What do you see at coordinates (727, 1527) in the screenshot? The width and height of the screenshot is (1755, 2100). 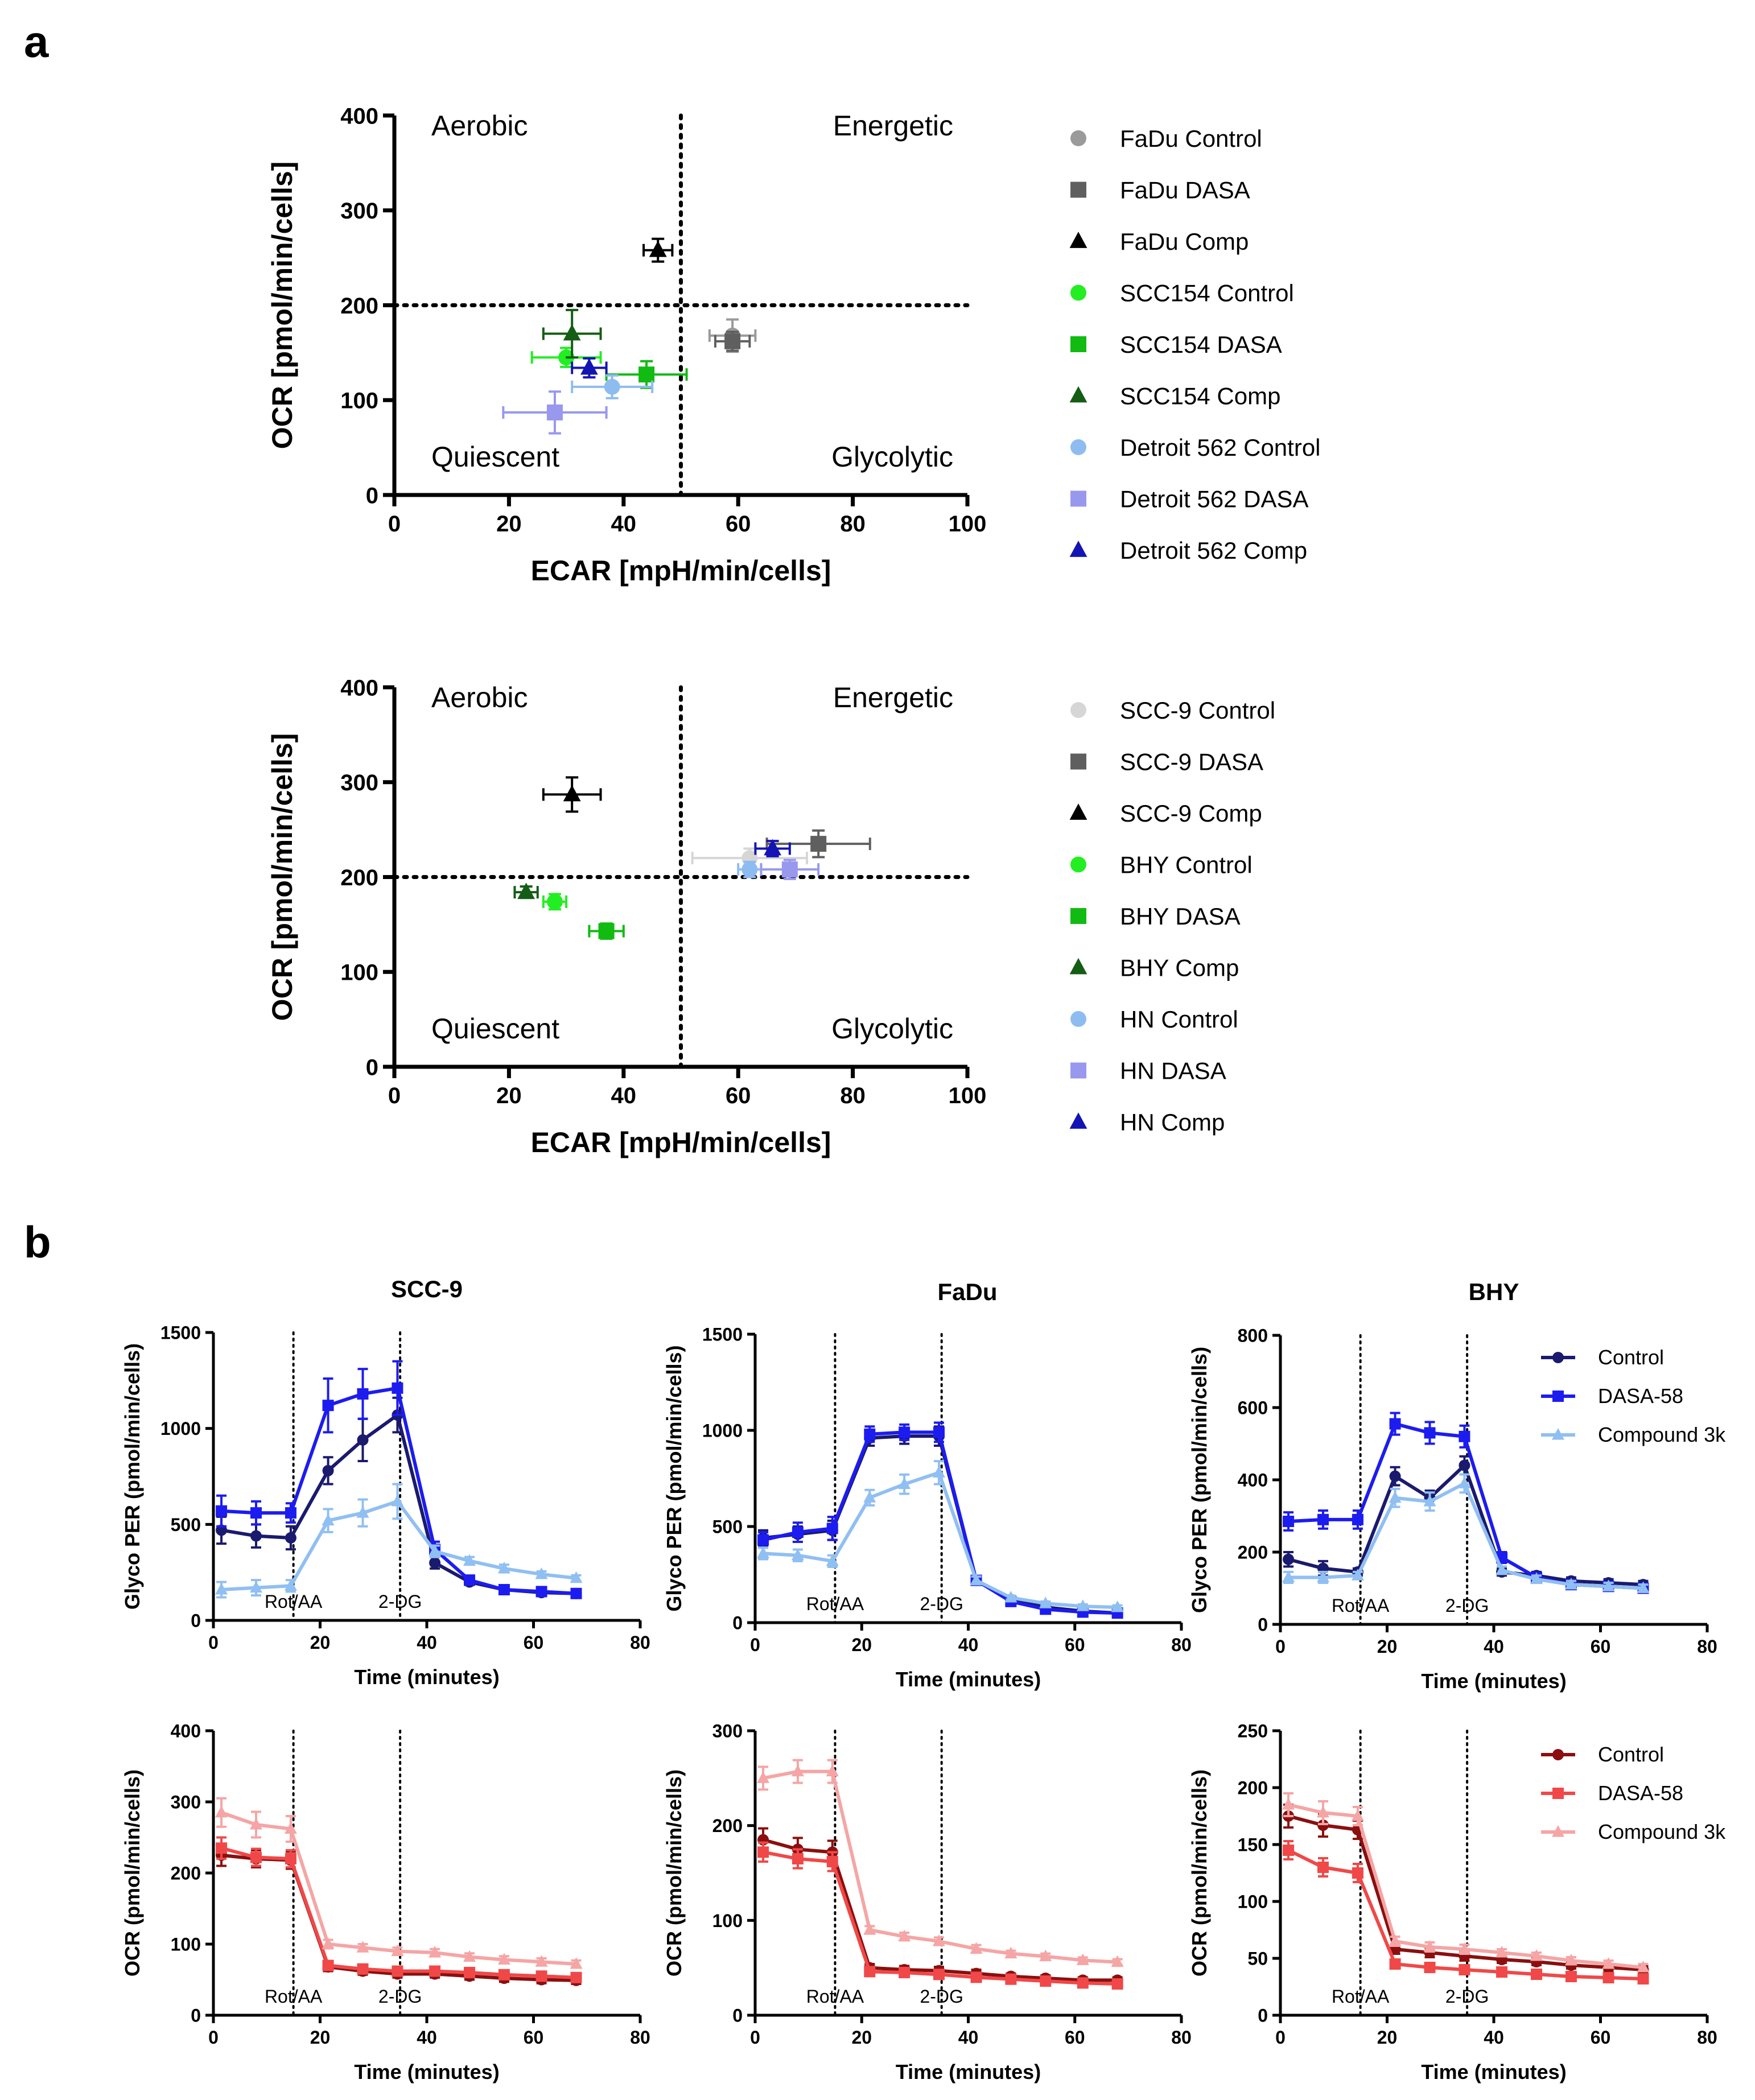 I see `y-tick-label: 500` at bounding box center [727, 1527].